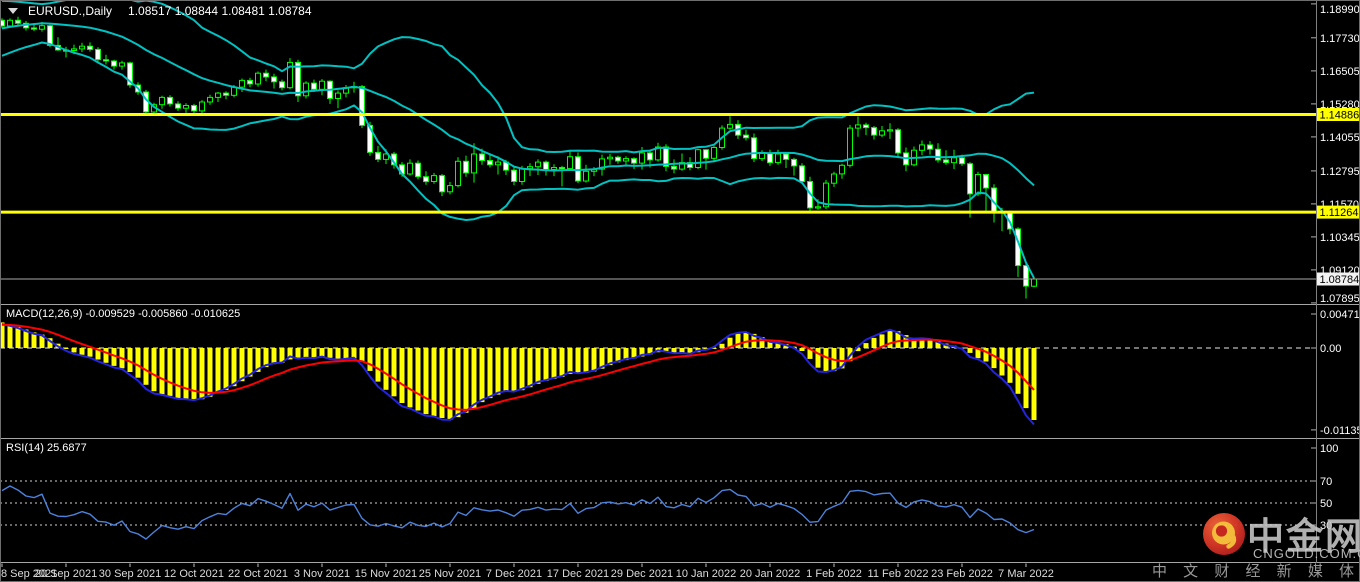 This screenshot has height=582, width=1360. Describe the element at coordinates (1340, 39) in the screenshot. I see `axis-label: 1.17730` at that location.